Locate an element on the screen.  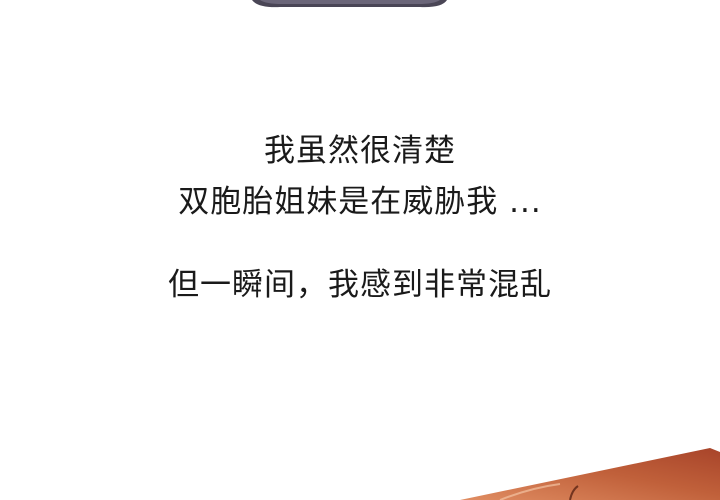
top-artwork-fragment is located at coordinates (360, 10).